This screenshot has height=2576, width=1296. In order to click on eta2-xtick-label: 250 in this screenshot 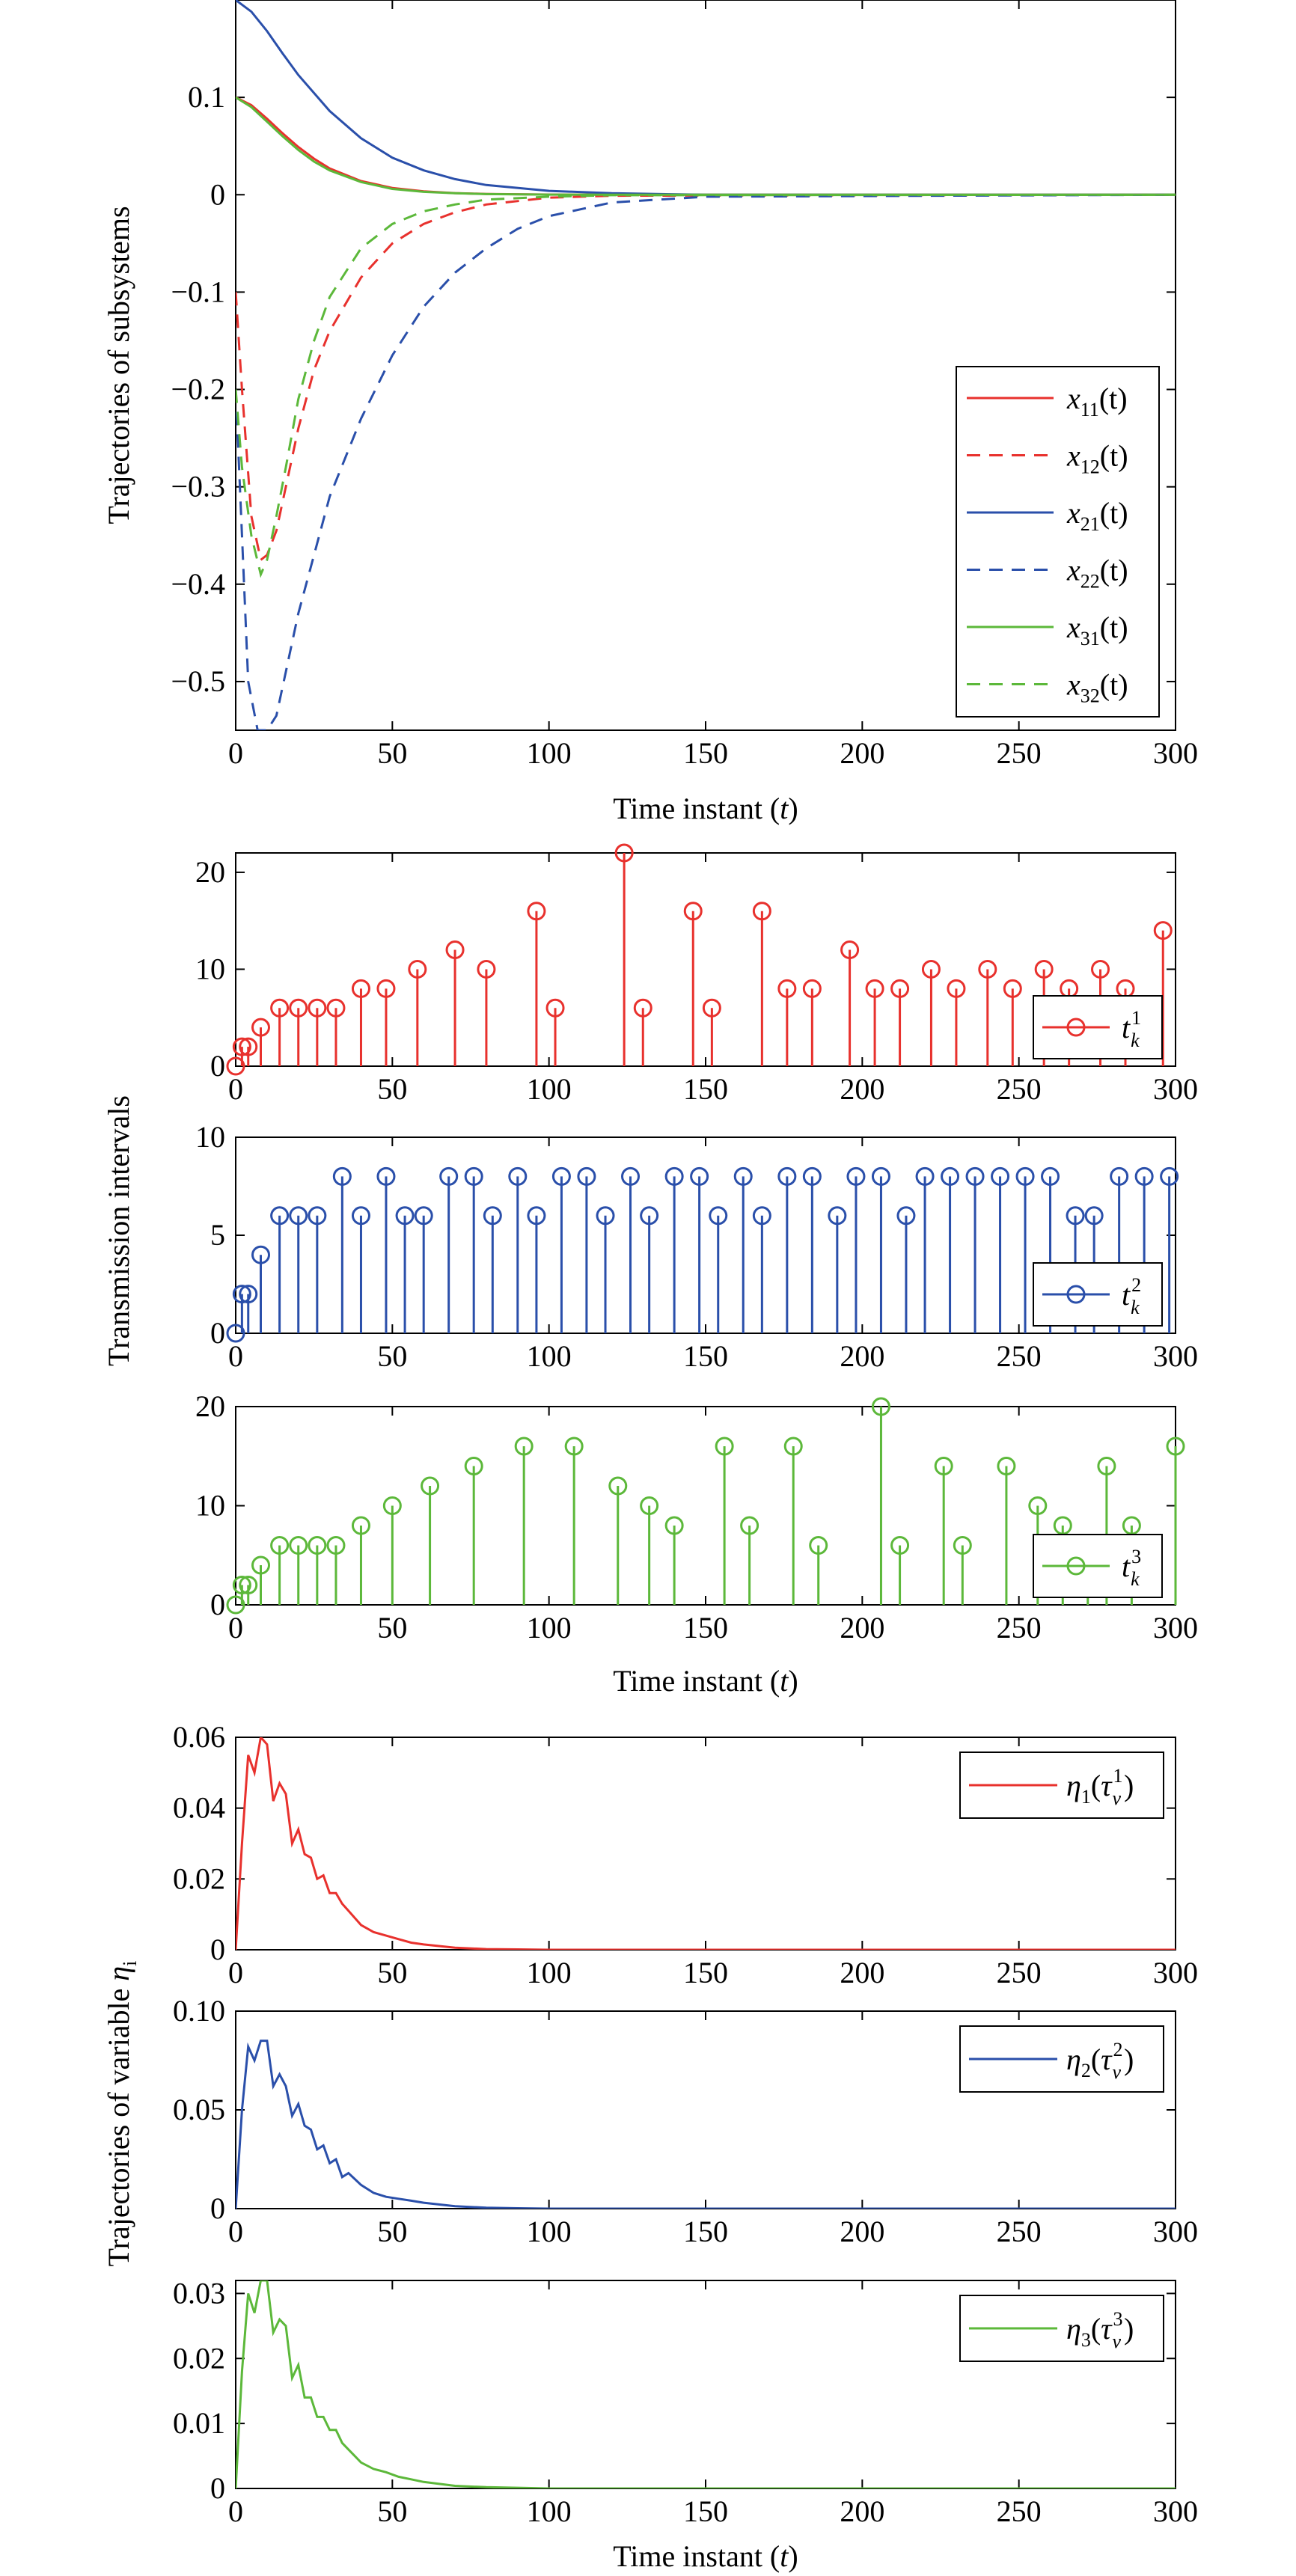, I will do `click(1019, 2231)`.